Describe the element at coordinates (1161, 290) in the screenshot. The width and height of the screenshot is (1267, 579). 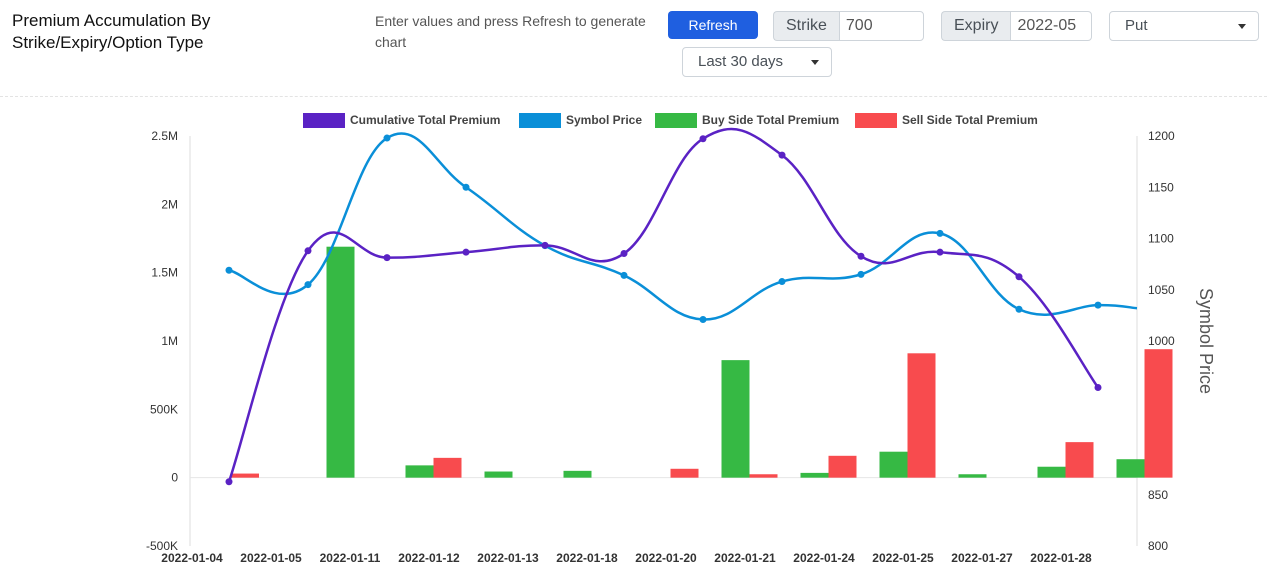
I see `y-right-tick-label: 1050` at that location.